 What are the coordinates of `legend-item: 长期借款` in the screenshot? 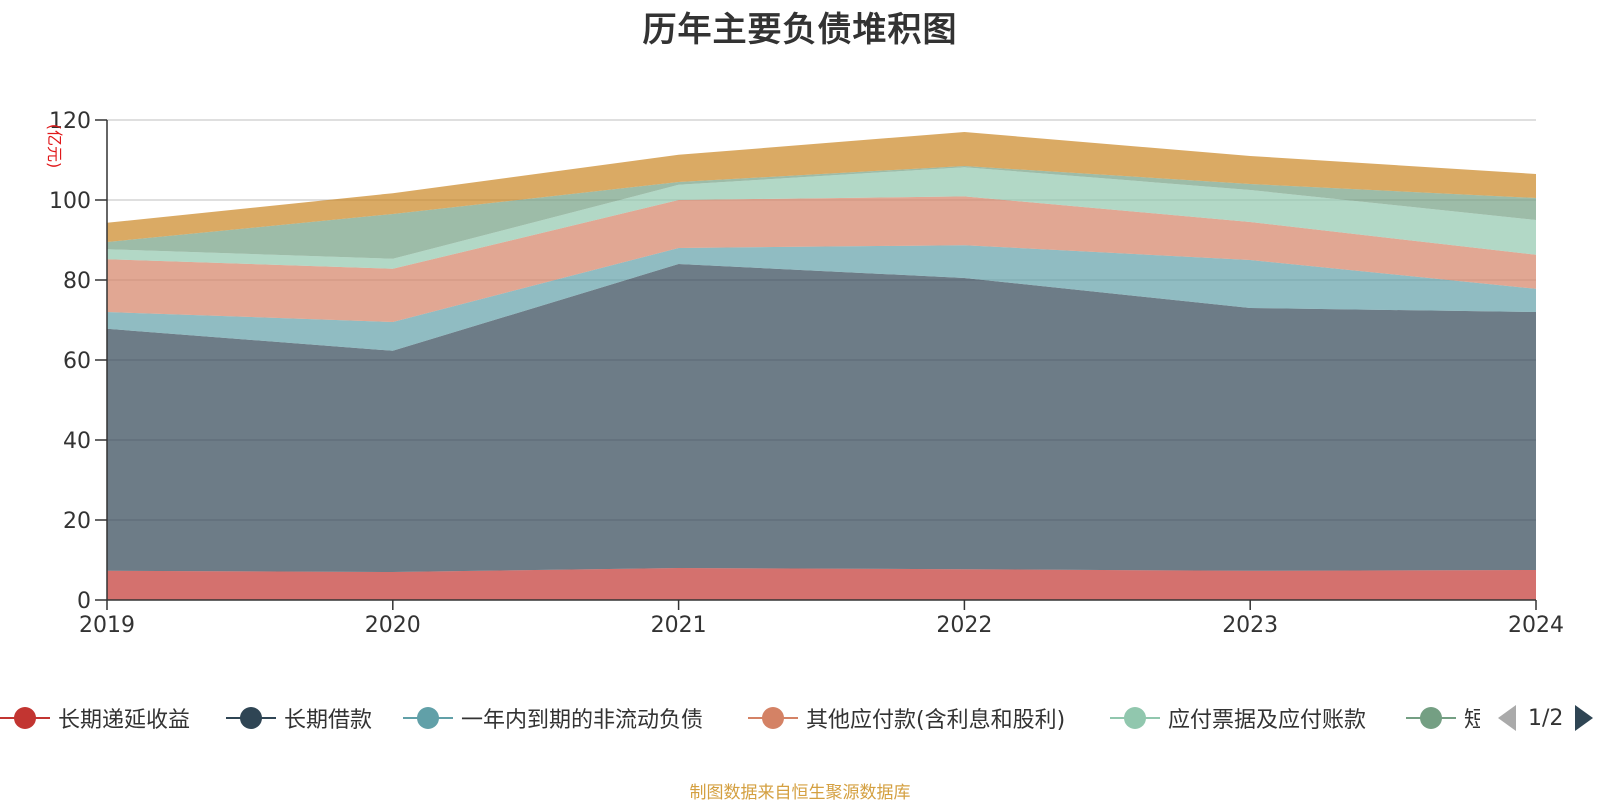 It's located at (299, 718).